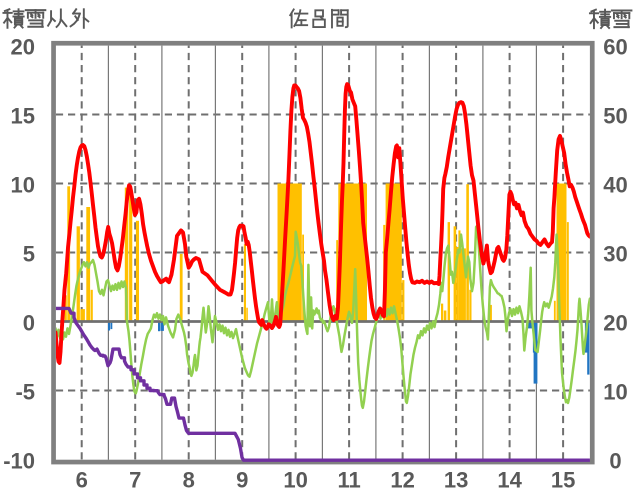 The width and height of the screenshot is (636, 501). What do you see at coordinates (615, 254) in the screenshot?
I see `svg-text: 30` at bounding box center [615, 254].